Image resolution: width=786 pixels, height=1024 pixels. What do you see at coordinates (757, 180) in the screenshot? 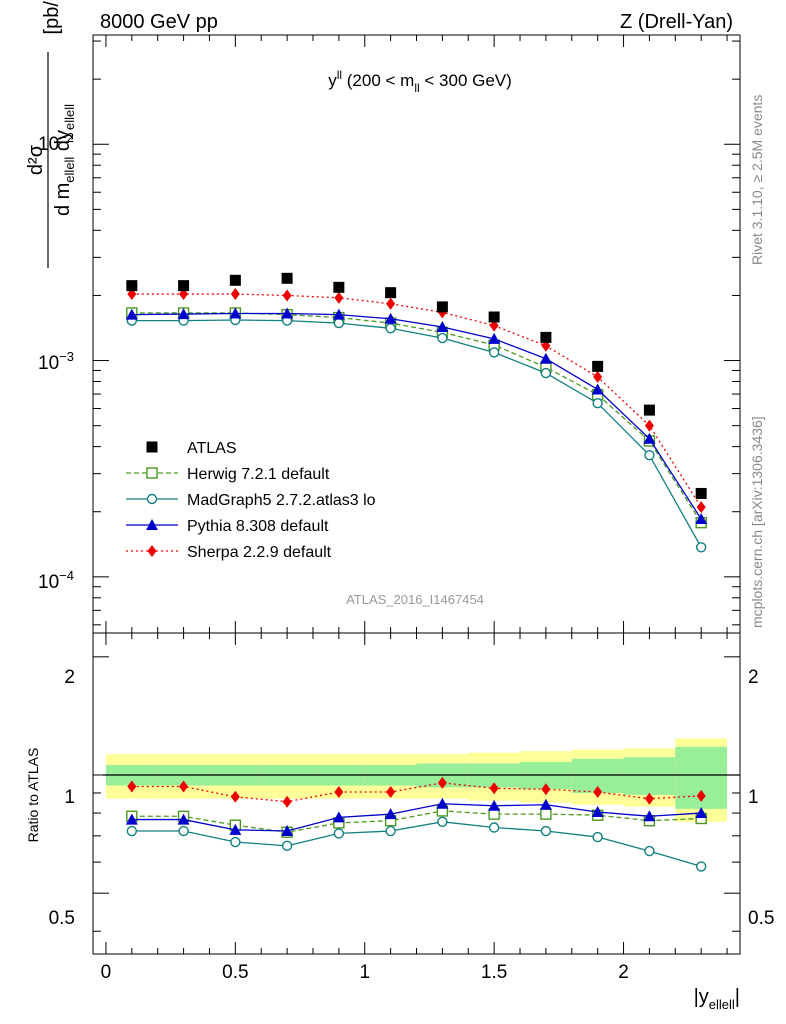
I see `rivet-version-text: Rivet 3.1.10, ≥ 2.5M events` at bounding box center [757, 180].